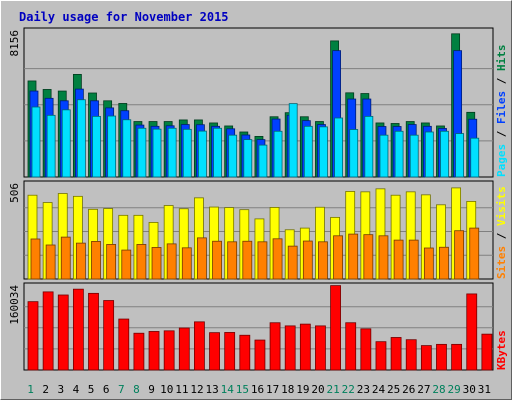 This screenshot has width=512, height=401. Describe the element at coordinates (257, 389) in the screenshot. I see `x-tick-label-16: 16` at that location.